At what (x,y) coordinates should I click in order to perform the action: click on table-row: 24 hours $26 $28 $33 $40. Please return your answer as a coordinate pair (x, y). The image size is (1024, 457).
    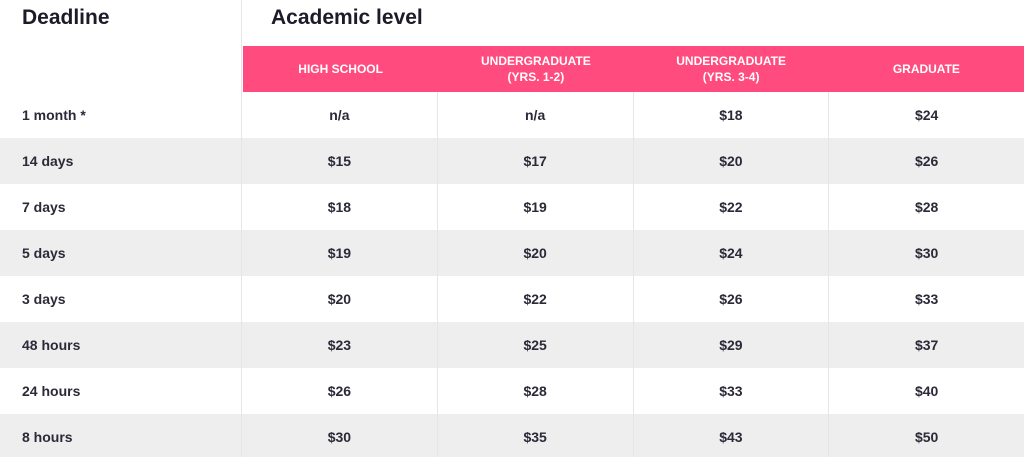
    Looking at the image, I should click on (512, 391).